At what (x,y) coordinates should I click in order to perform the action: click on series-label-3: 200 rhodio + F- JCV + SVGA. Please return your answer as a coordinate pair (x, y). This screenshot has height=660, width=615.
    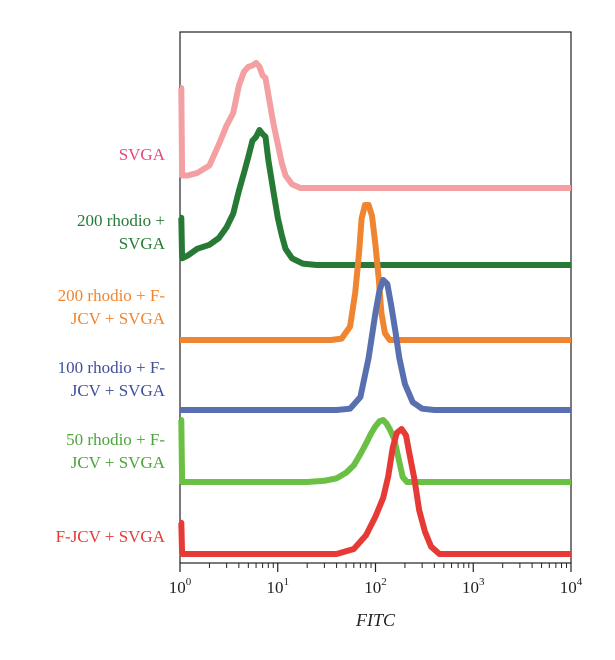
    Looking at the image, I should click on (112, 307).